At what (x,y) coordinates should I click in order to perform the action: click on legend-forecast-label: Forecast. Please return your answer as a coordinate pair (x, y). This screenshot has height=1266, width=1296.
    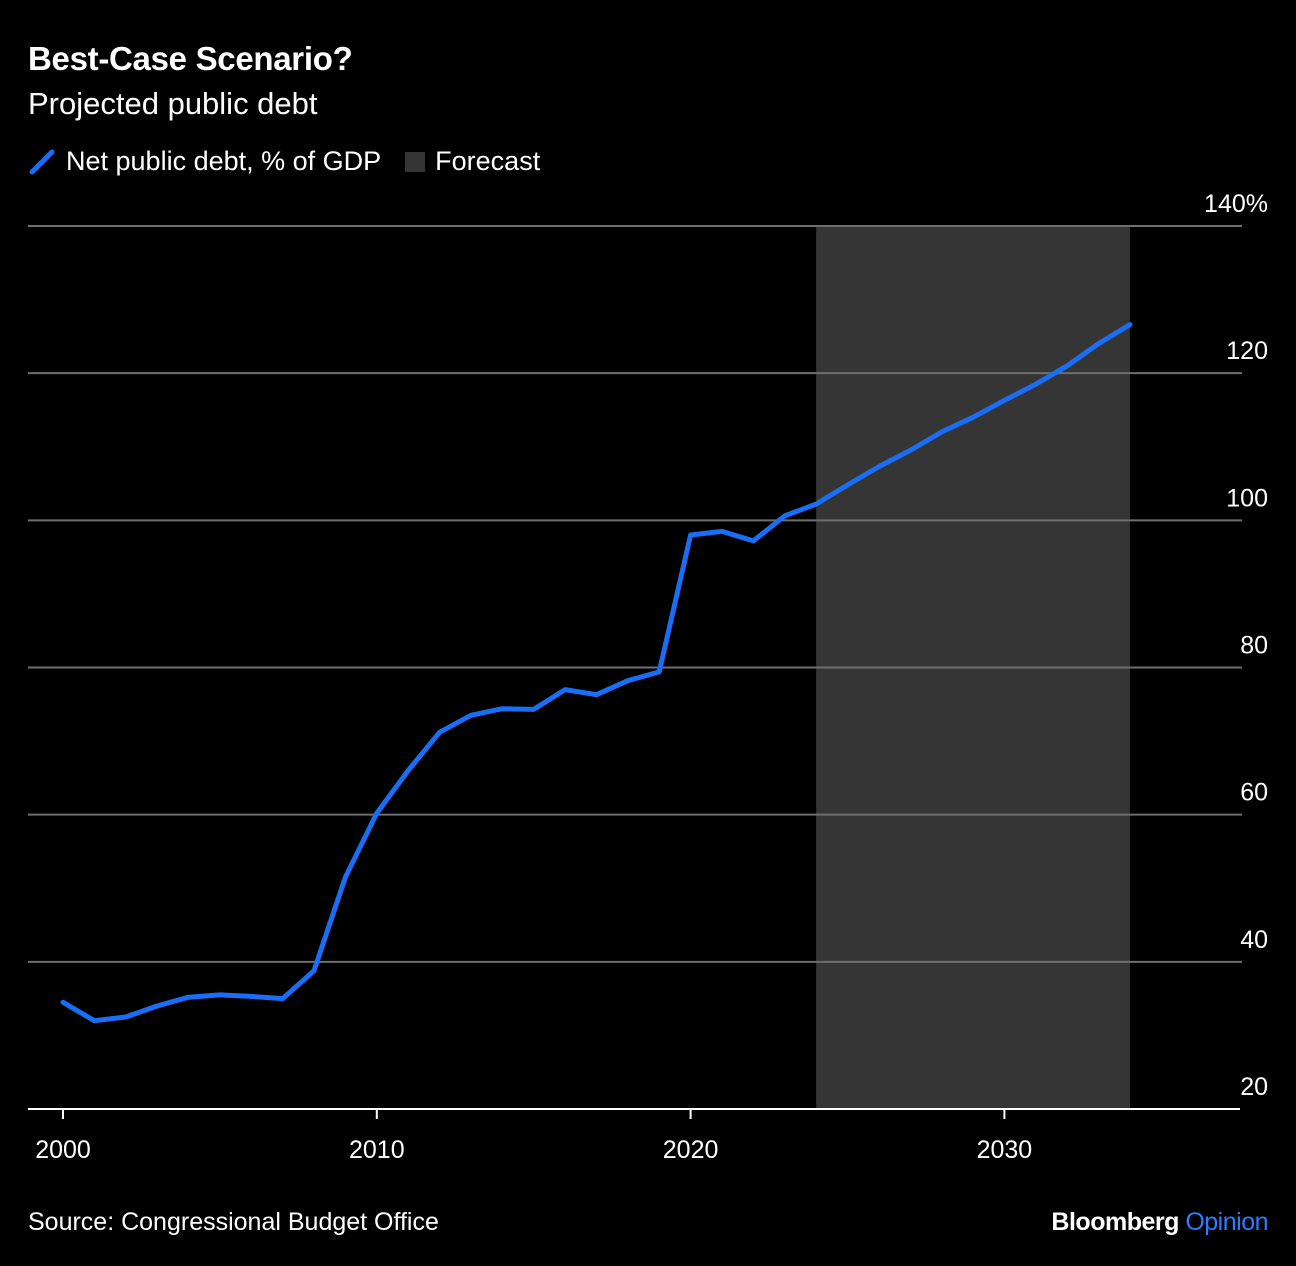
    Looking at the image, I should click on (488, 161).